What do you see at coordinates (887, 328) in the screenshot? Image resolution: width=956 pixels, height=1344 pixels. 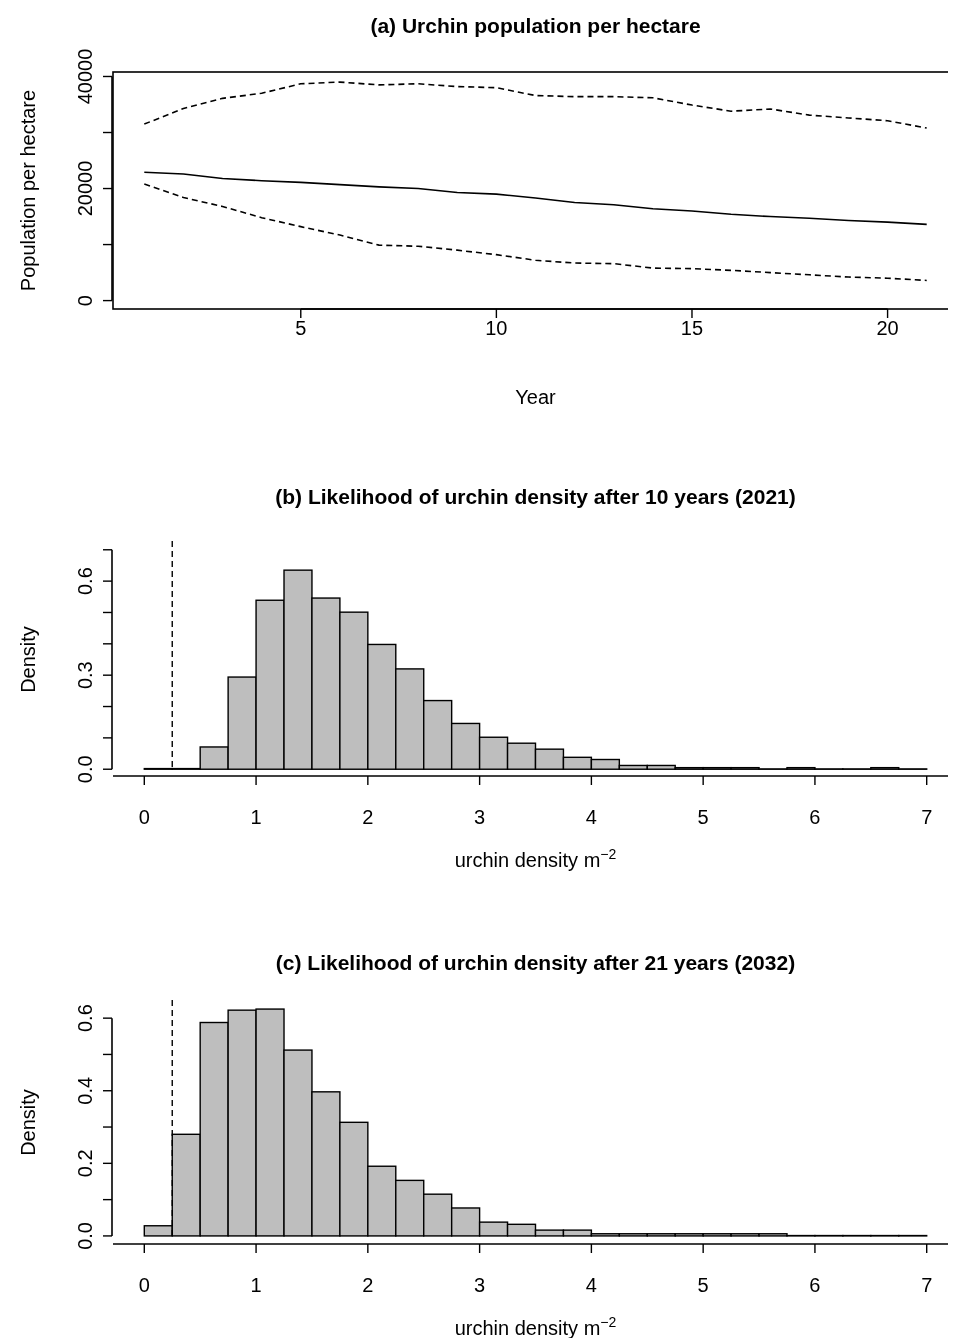 I see `x-tick-label: 20` at bounding box center [887, 328].